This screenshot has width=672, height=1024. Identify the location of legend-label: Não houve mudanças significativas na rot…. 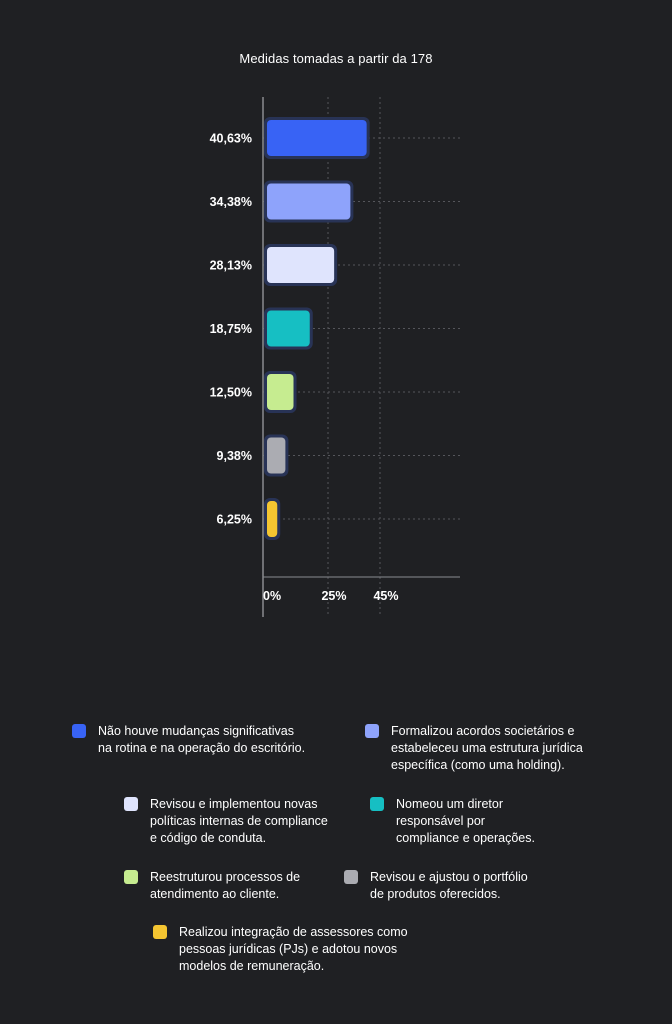
(202, 739).